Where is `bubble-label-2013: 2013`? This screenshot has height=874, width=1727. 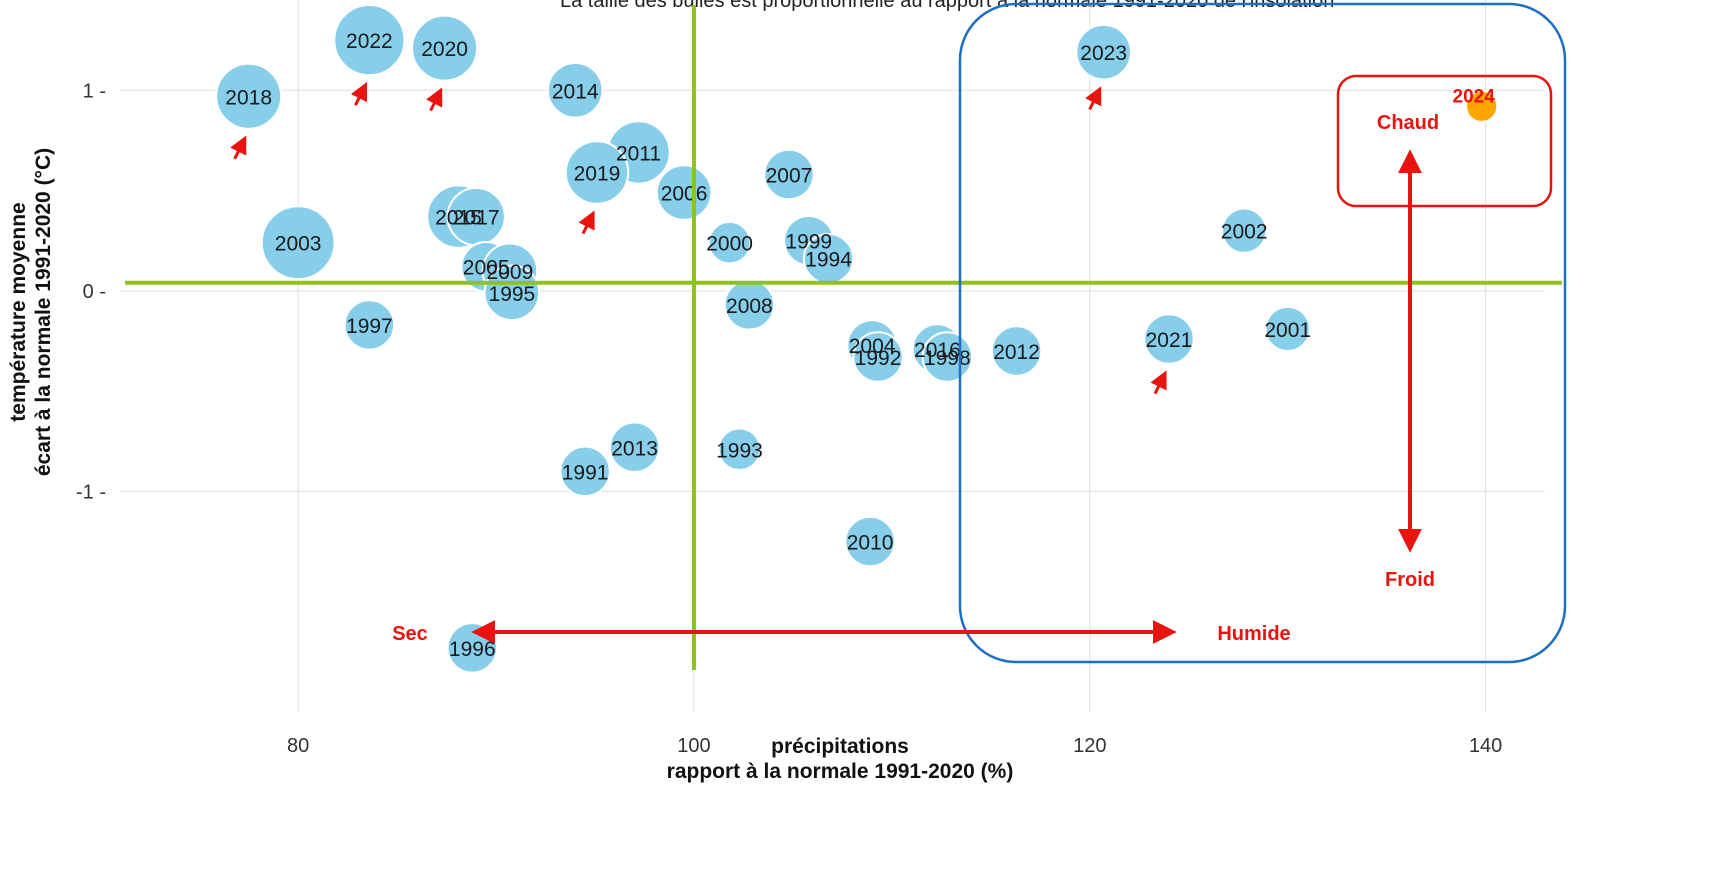
bubble-label-2013: 2013 is located at coordinates (634, 448).